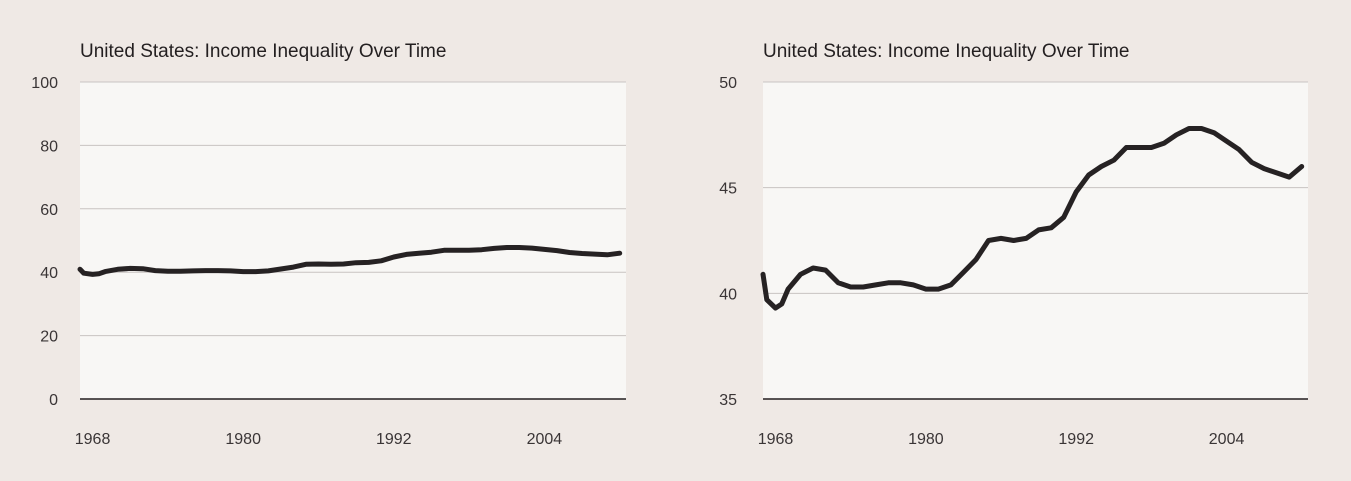  What do you see at coordinates (53, 400) in the screenshot?
I see `y-tick-label: 0` at bounding box center [53, 400].